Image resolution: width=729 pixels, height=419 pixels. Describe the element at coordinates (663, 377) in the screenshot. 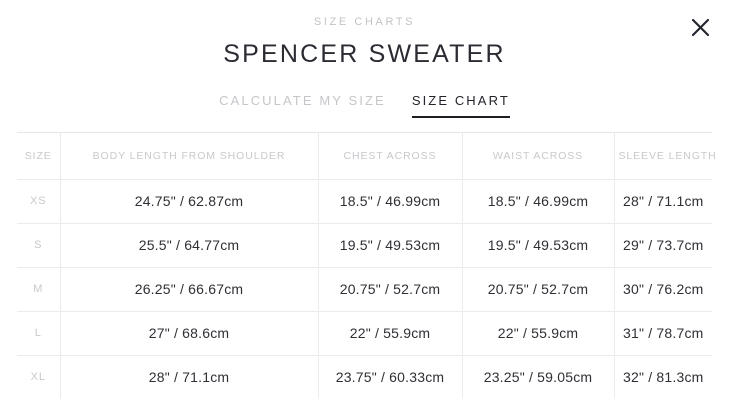

I see `cell-sleeve-length: 32" / 81.3cm` at that location.